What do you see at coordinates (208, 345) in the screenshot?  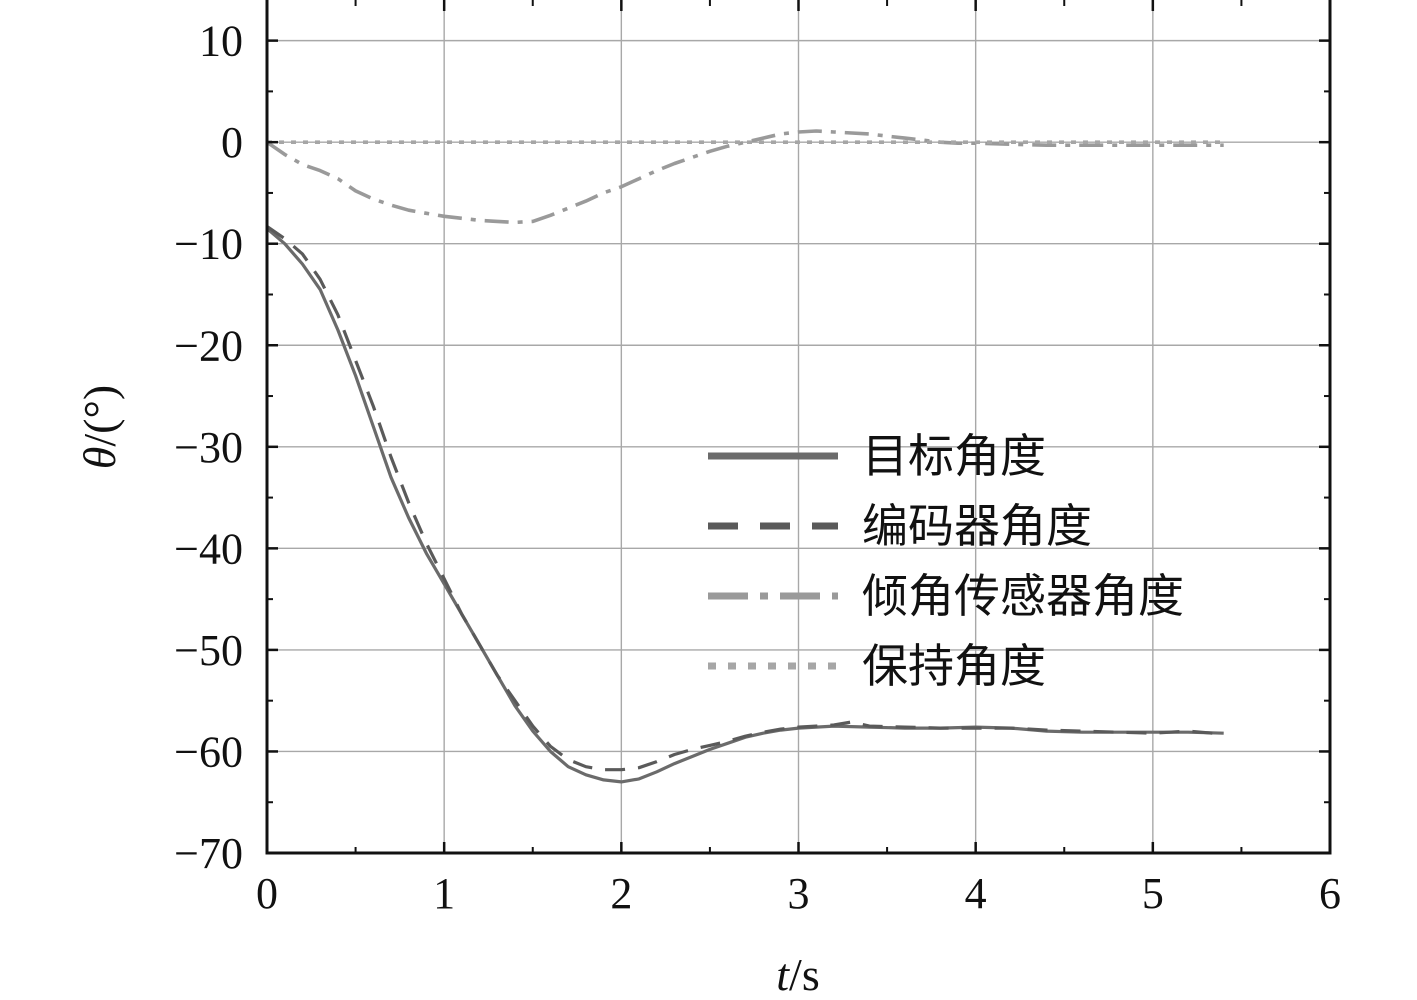 I see `y-tick-label: −20` at bounding box center [208, 345].